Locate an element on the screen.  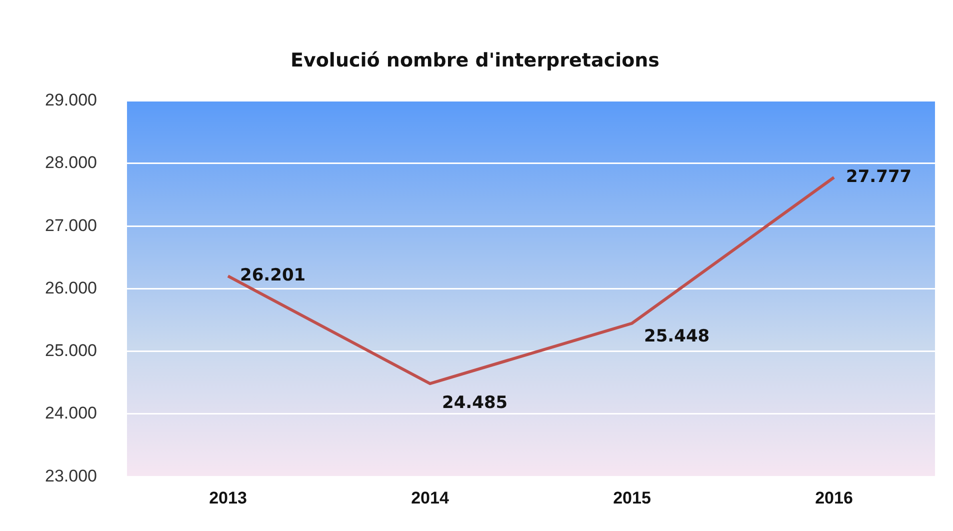
y-tick-label: 27.000 is located at coordinates (70, 225).